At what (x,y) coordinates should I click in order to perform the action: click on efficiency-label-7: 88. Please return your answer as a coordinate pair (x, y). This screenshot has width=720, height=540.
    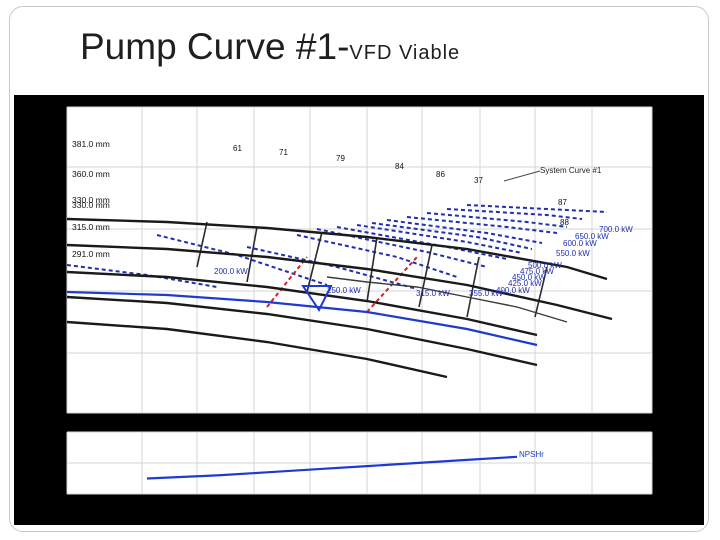
    Looking at the image, I should click on (564, 222).